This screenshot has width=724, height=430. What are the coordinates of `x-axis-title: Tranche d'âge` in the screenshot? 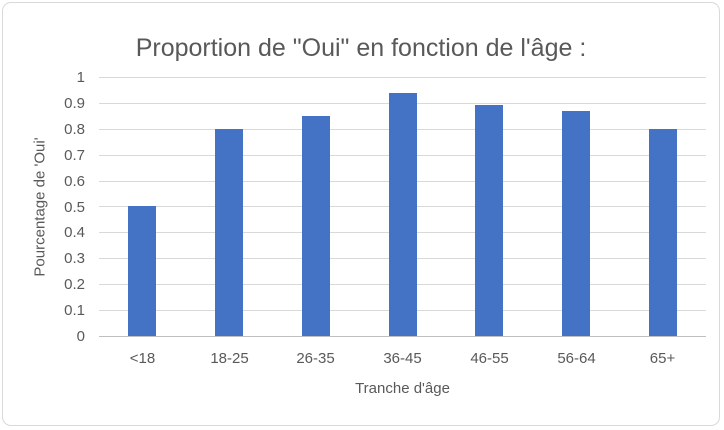 It's located at (402, 388).